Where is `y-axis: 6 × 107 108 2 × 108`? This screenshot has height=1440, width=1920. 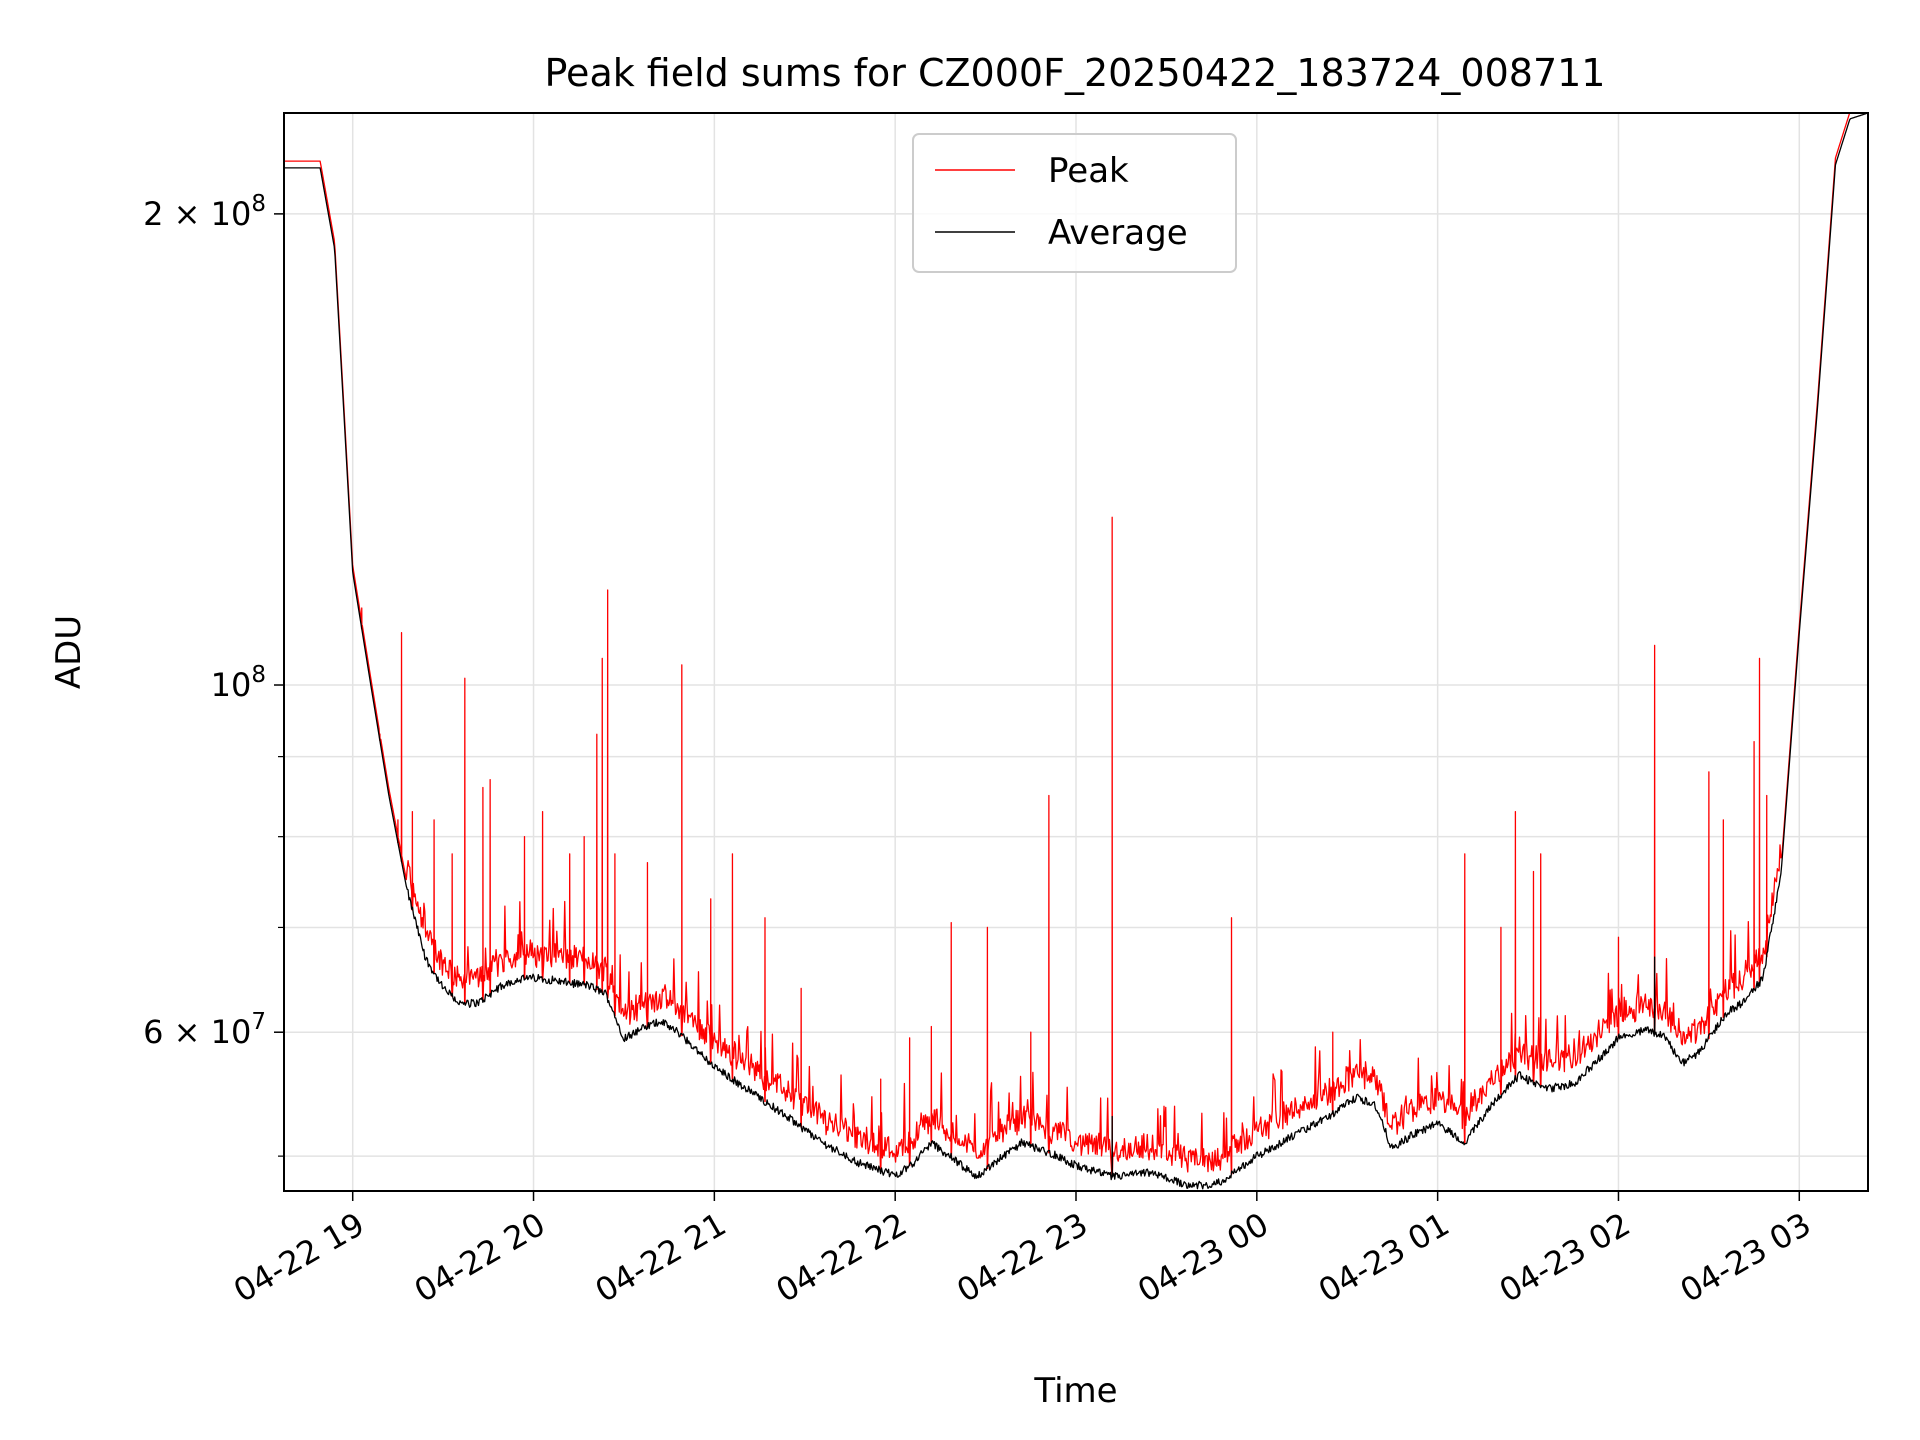
y-axis: 6 × 107 108 2 × 108 is located at coordinates (213, 674).